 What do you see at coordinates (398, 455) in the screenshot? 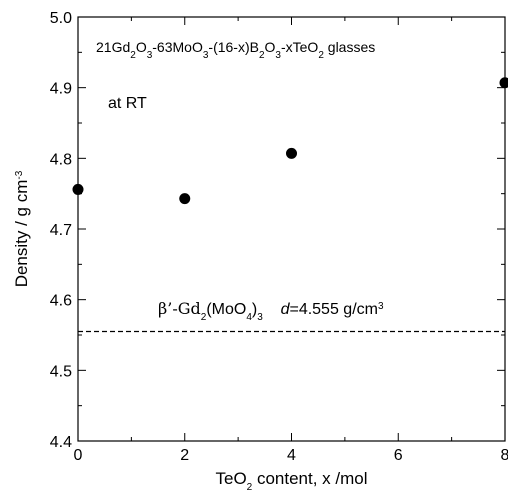
I see `x-tick-label: 6` at bounding box center [398, 455].